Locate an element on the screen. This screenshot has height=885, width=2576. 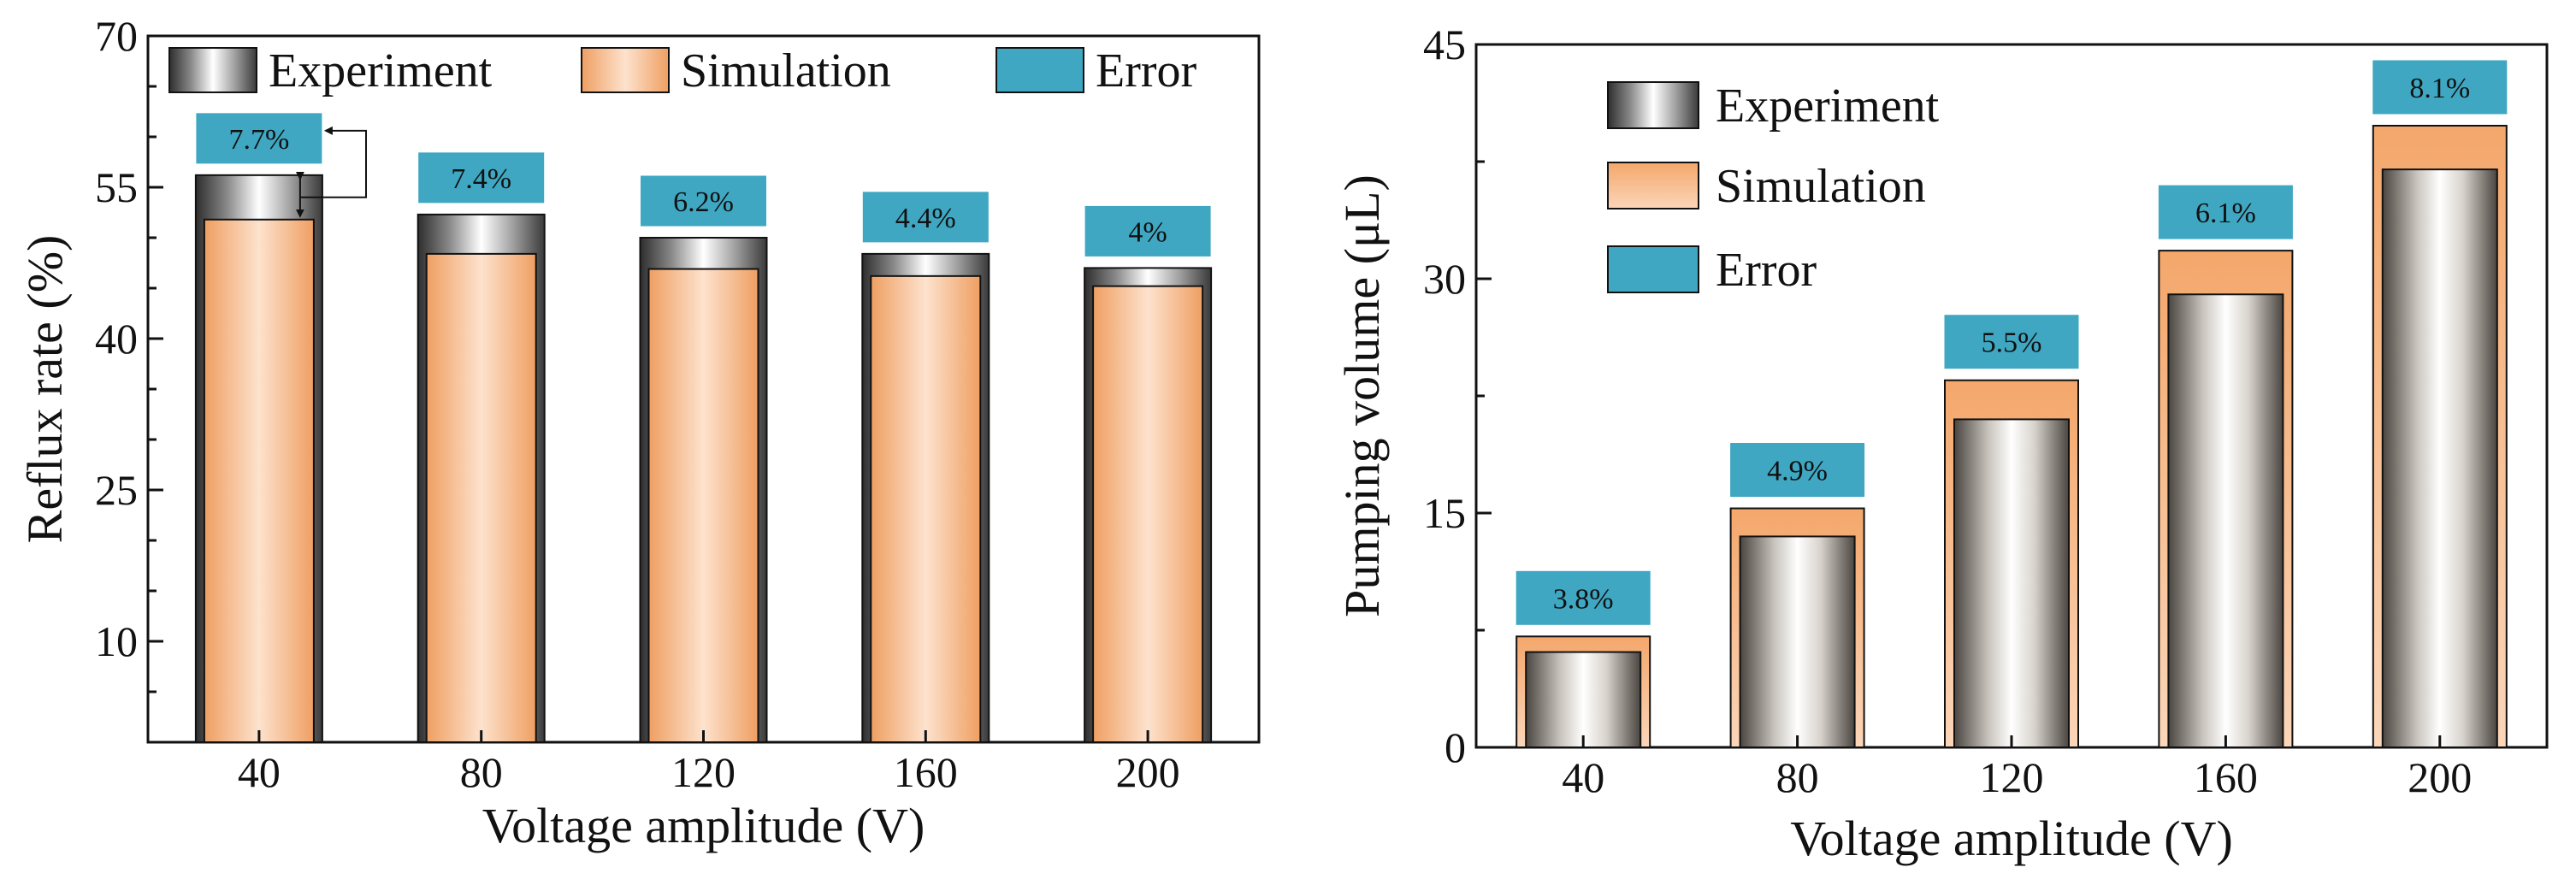
error-label: 8.1% is located at coordinates (2439, 88).